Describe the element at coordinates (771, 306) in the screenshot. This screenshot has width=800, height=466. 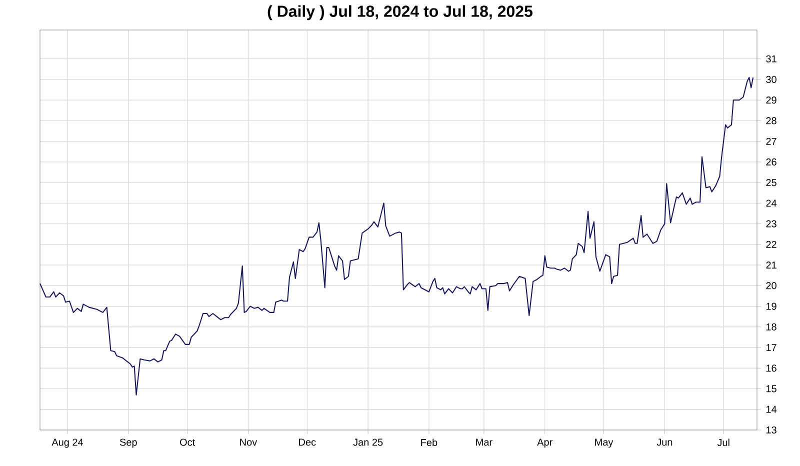
I see `y-tick-label: 19` at that location.